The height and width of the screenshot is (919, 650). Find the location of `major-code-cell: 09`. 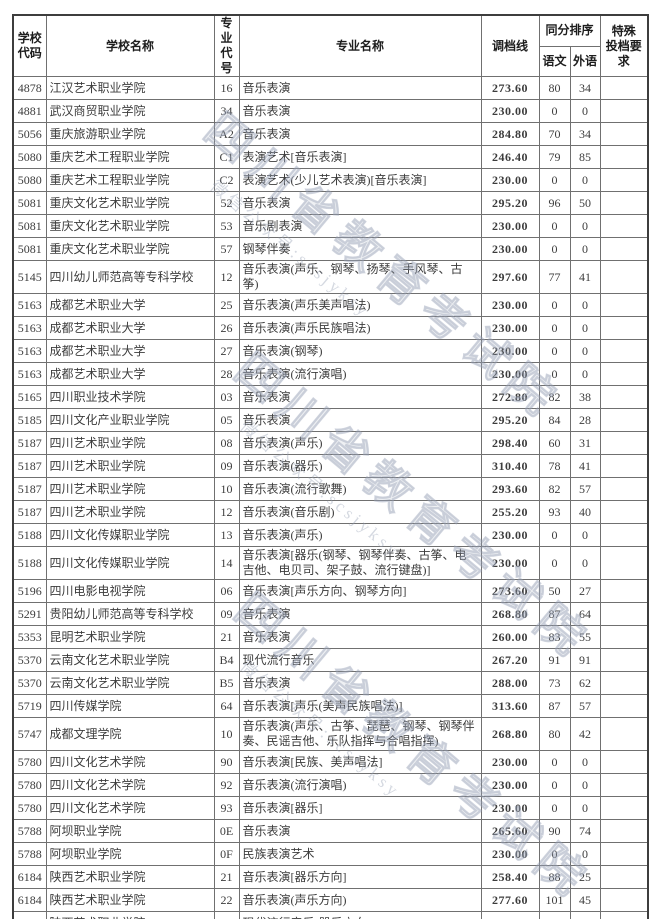

major-code-cell: 09 is located at coordinates (226, 614).